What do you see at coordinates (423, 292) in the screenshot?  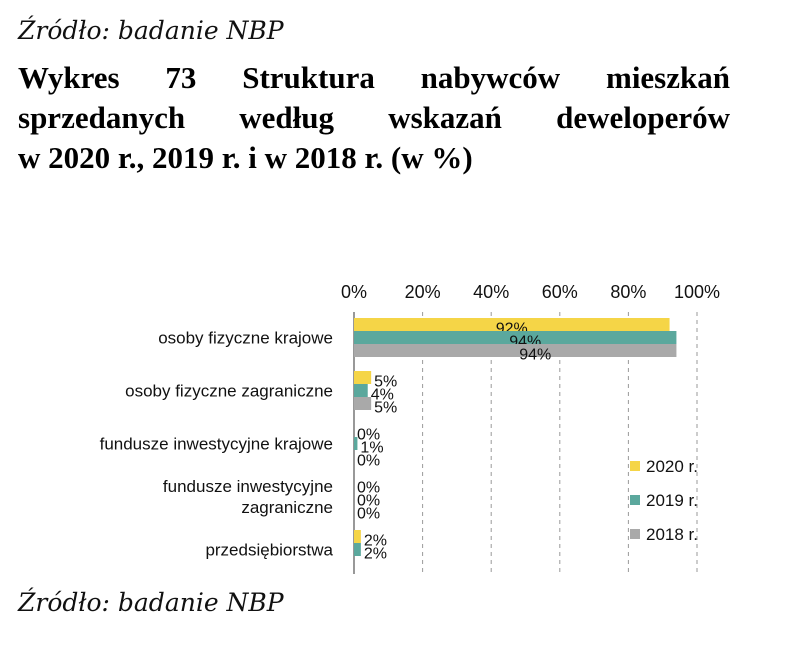 I see `x-tick-label-1: 20%` at bounding box center [423, 292].